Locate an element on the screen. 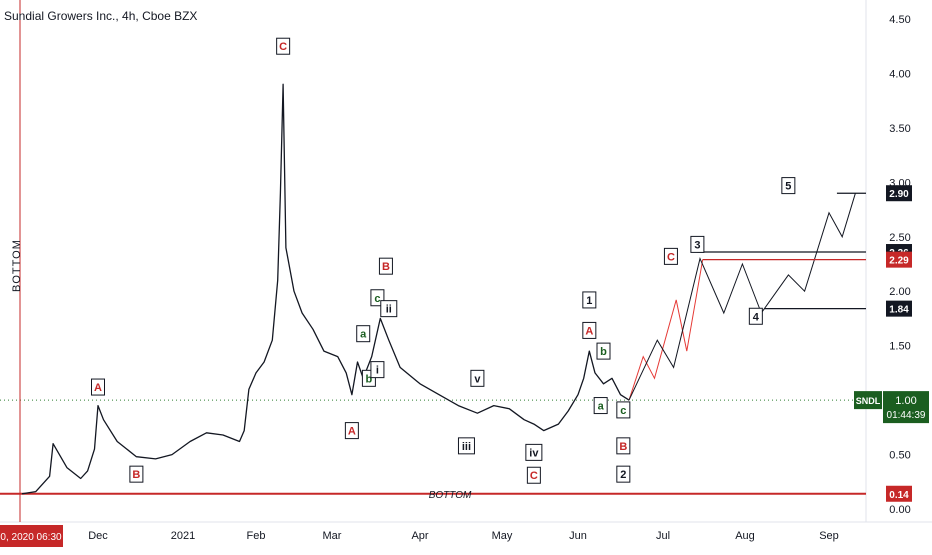 The width and height of the screenshot is (932, 555). wave-label: iii is located at coordinates (466, 447).